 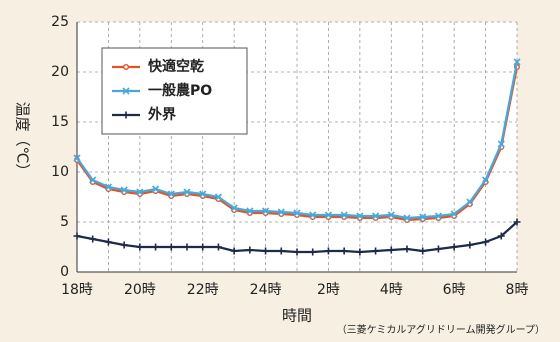 What do you see at coordinates (441, 329) in the screenshot?
I see `source-note: （三菱ケミカルアグリドリーム開発グループ）` at bounding box center [441, 329].